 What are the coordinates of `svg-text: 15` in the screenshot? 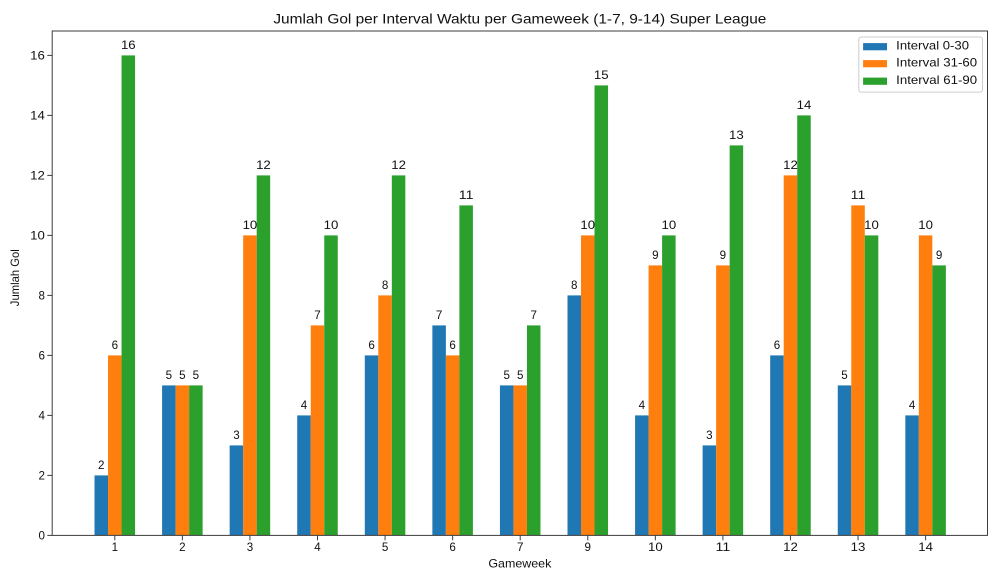 It's located at (601, 75).